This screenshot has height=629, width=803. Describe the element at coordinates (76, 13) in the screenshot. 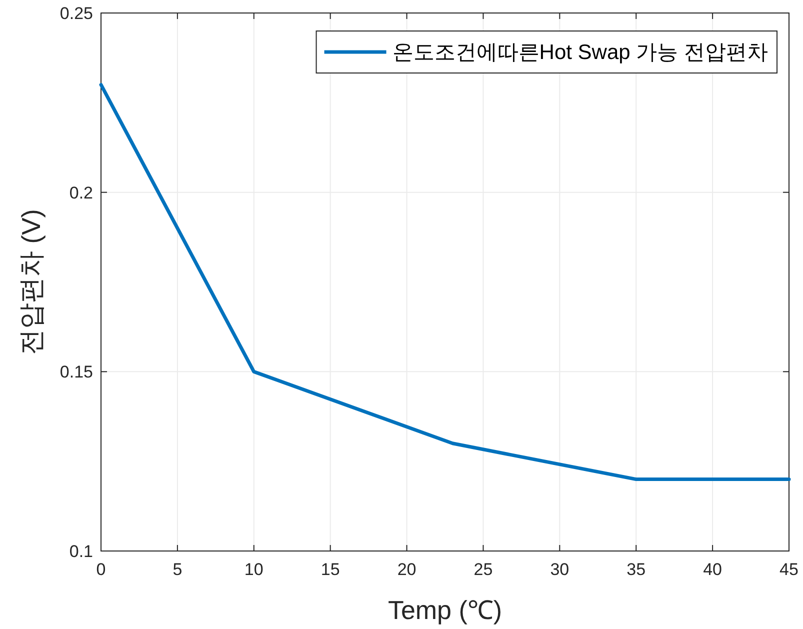

I see `y-tick-label: 0.25` at that location.